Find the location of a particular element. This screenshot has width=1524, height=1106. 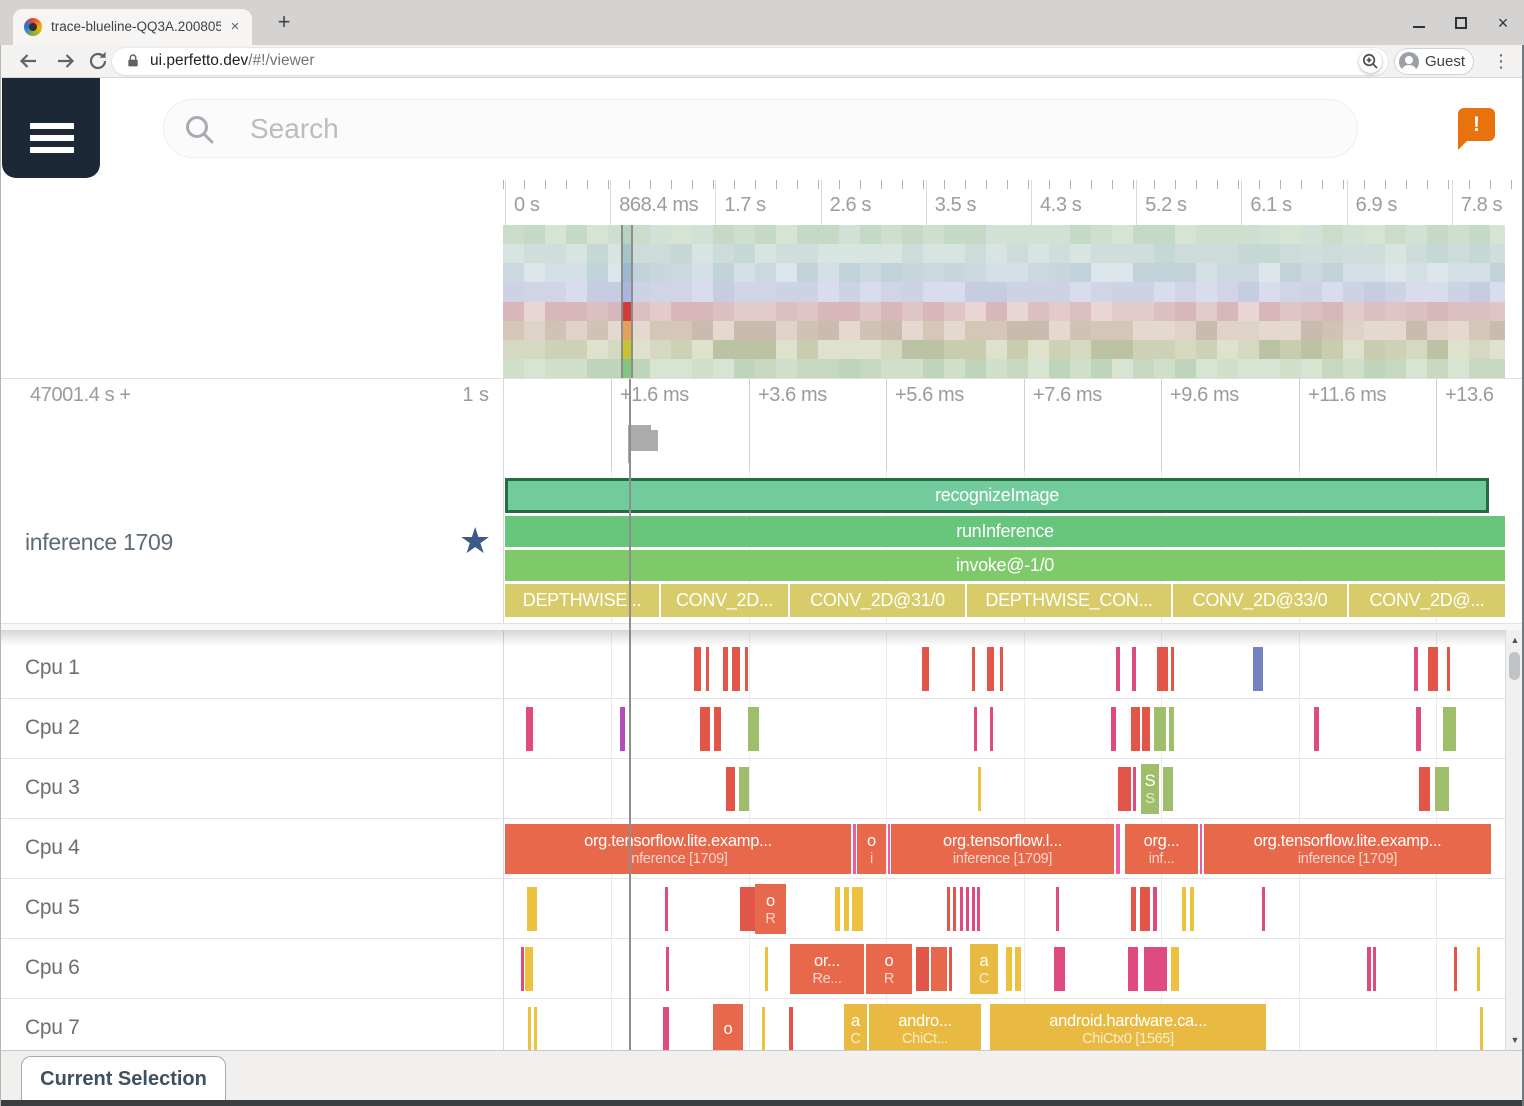

tab-close-icon: × is located at coordinates (235, 26).